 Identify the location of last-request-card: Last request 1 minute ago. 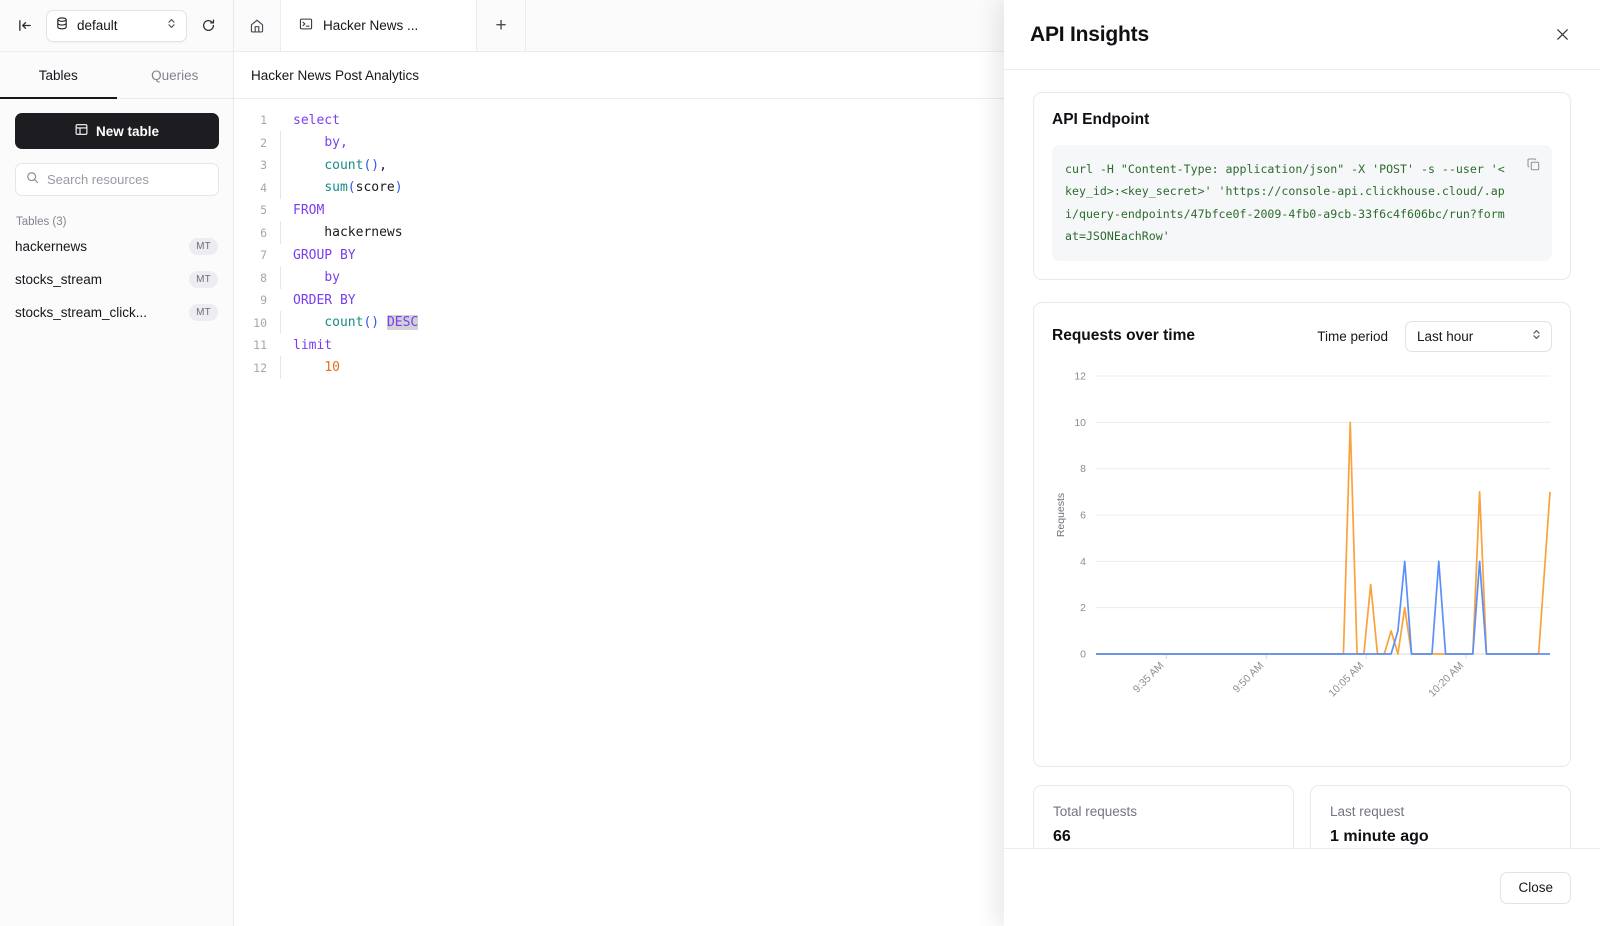
(1440, 816).